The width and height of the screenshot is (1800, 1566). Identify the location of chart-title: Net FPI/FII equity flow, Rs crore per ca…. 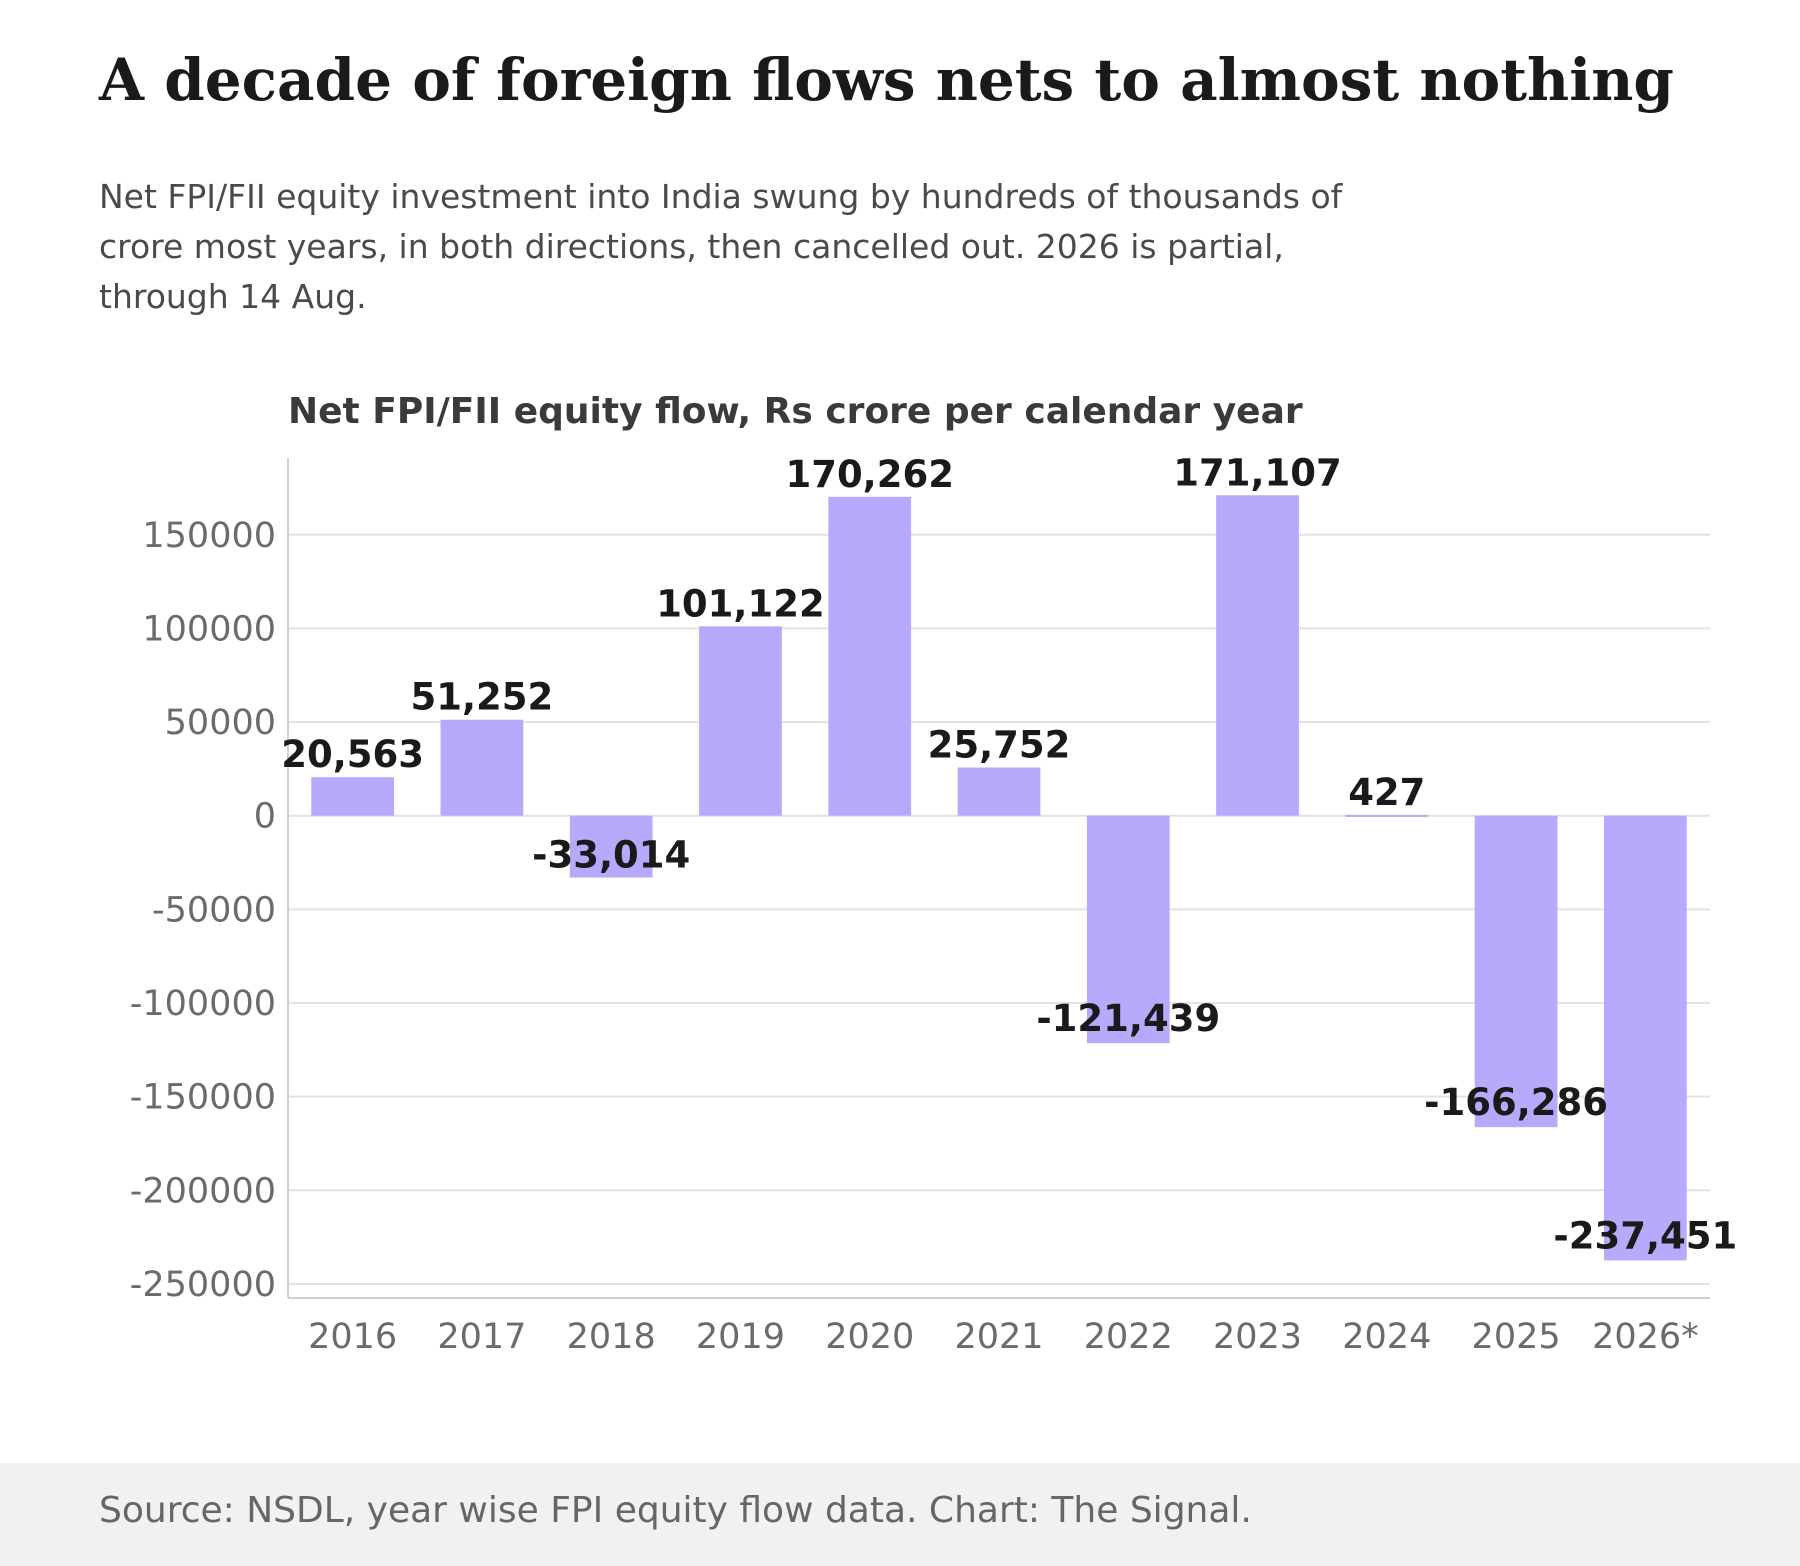
(795, 411).